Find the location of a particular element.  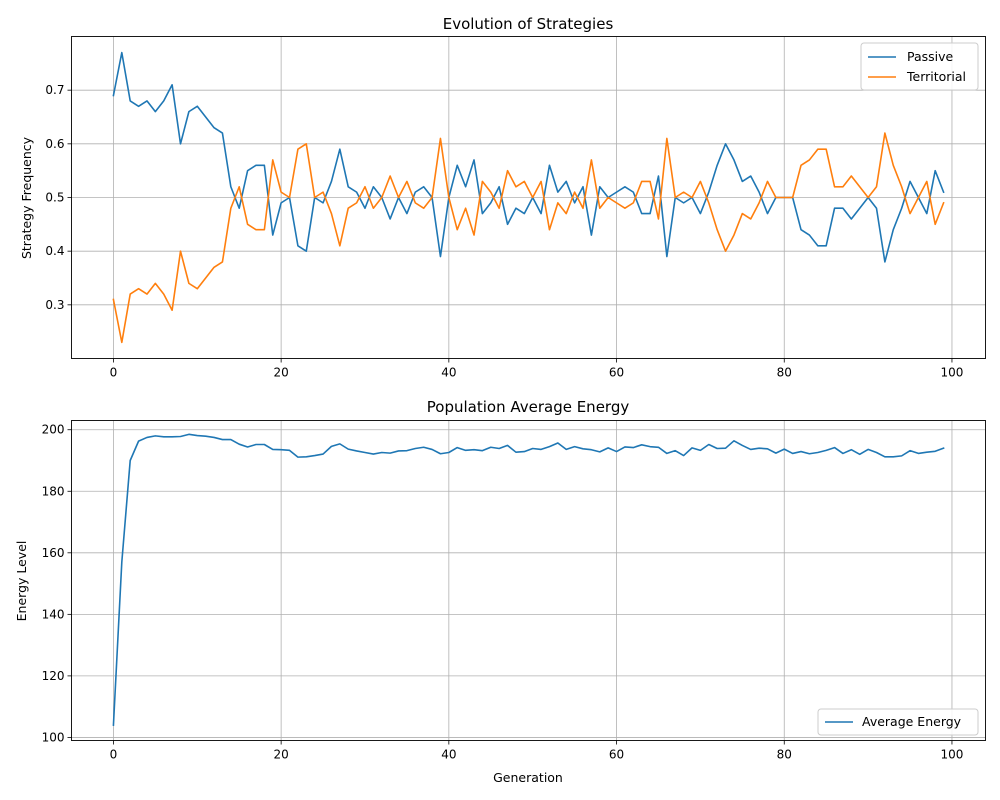

strategy-x-tick-label: 20 is located at coordinates (280, 373).